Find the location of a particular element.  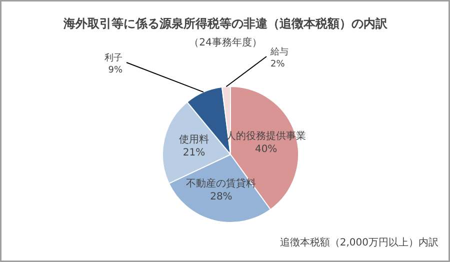

data-label: 9% is located at coordinates (115, 71).